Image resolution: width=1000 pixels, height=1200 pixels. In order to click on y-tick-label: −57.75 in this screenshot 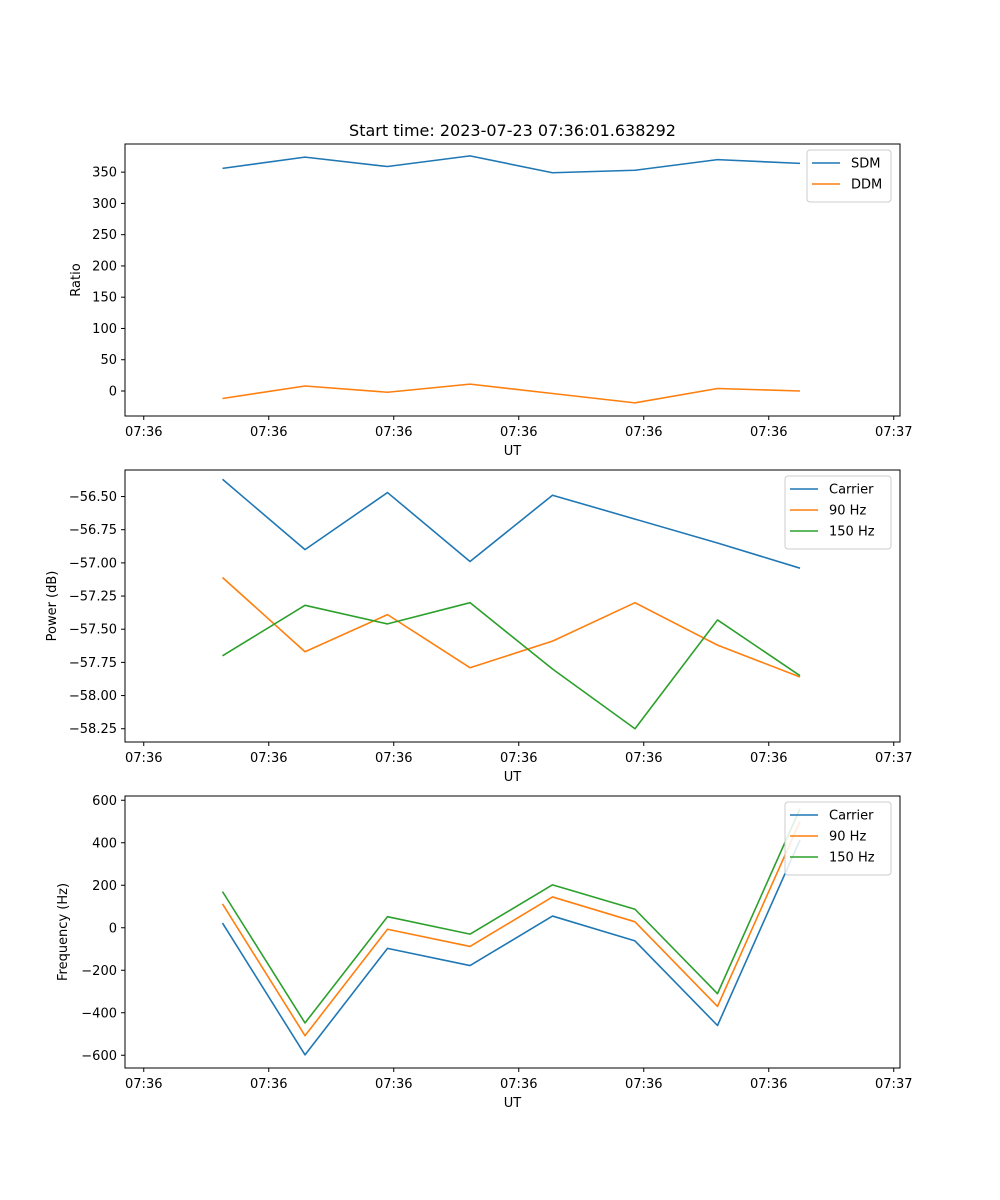, I will do `click(93, 663)`.